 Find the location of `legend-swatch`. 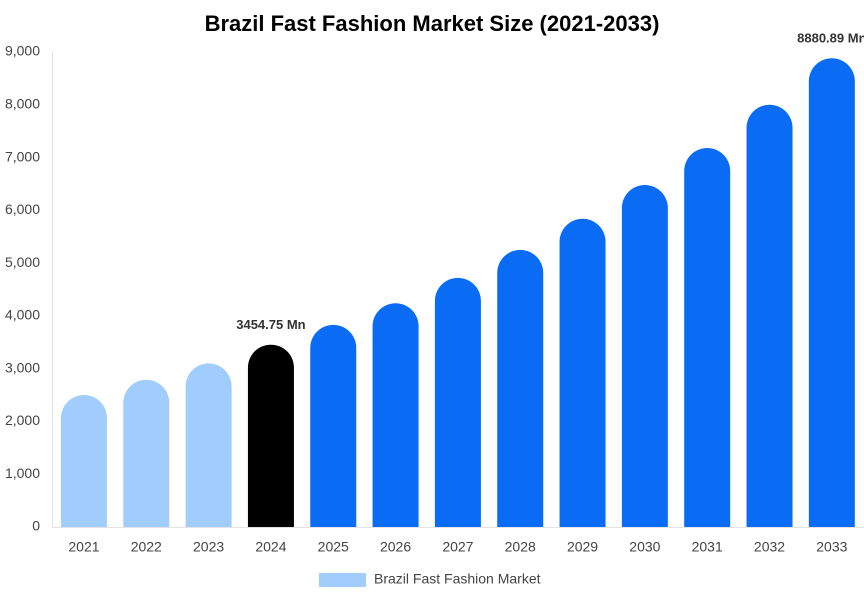

legend-swatch is located at coordinates (342, 580).